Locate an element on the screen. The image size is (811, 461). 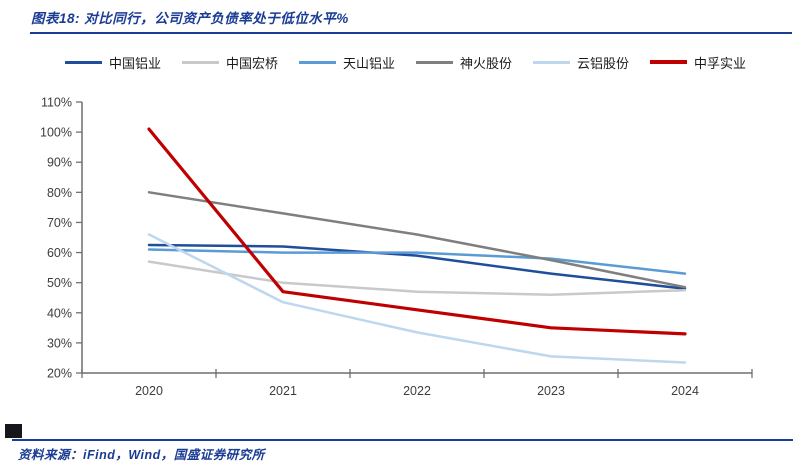
x-tick-label: 2024 is located at coordinates (685, 391).